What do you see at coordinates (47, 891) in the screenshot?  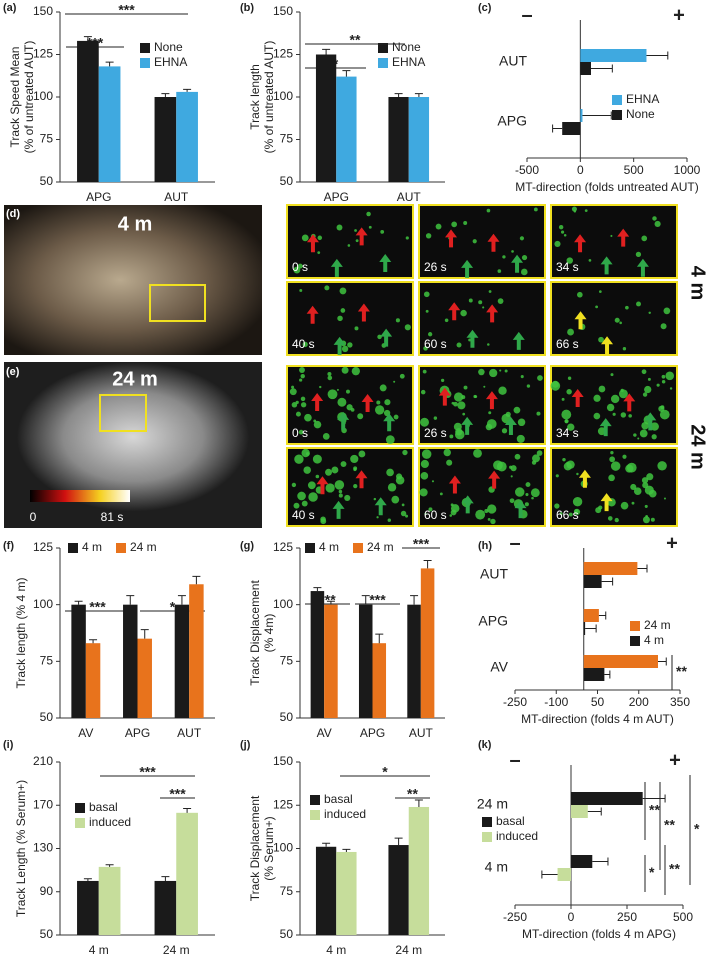 I see `y-tick-label: 90` at bounding box center [47, 891].